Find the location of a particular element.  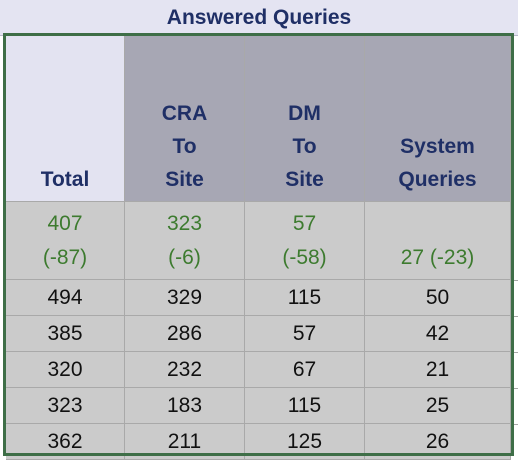

title-bar: Answered Queries is located at coordinates (259, 18).